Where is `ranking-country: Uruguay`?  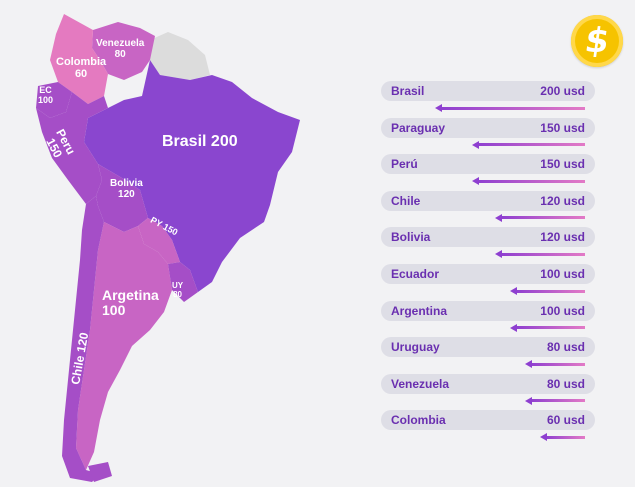
ranking-country: Uruguay is located at coordinates (415, 347).